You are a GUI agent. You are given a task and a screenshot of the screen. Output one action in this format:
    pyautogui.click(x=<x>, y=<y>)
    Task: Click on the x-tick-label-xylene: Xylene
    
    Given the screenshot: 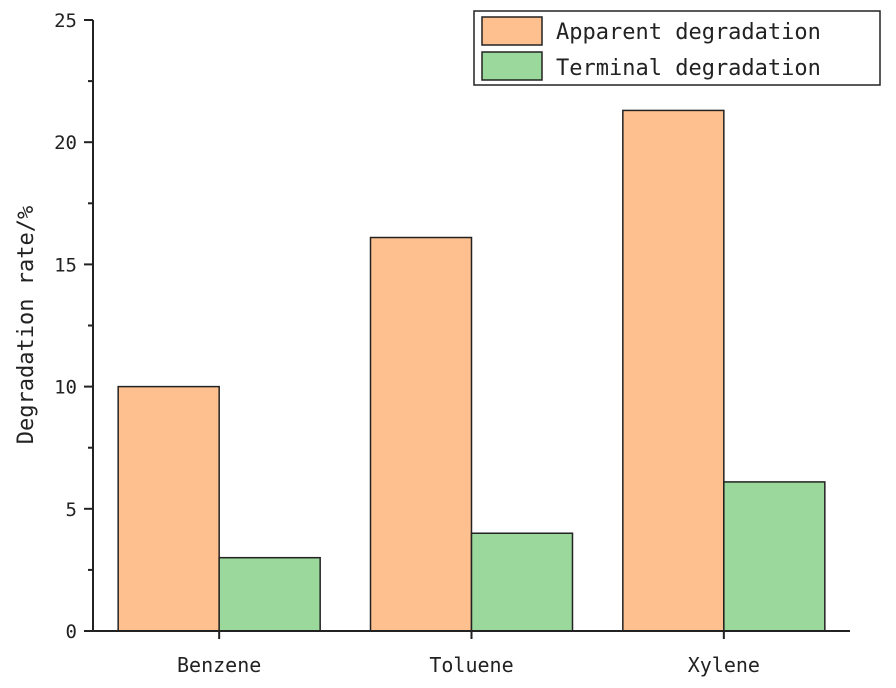 What is the action you would take?
    pyautogui.click(x=724, y=665)
    